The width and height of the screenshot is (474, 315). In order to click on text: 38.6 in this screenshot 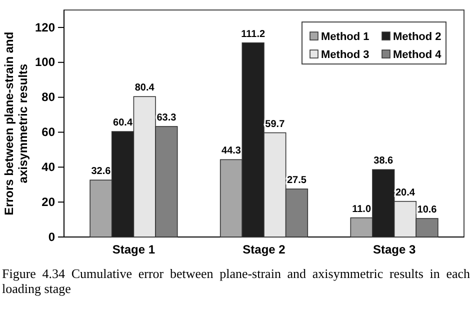, I will do `click(384, 161)`.